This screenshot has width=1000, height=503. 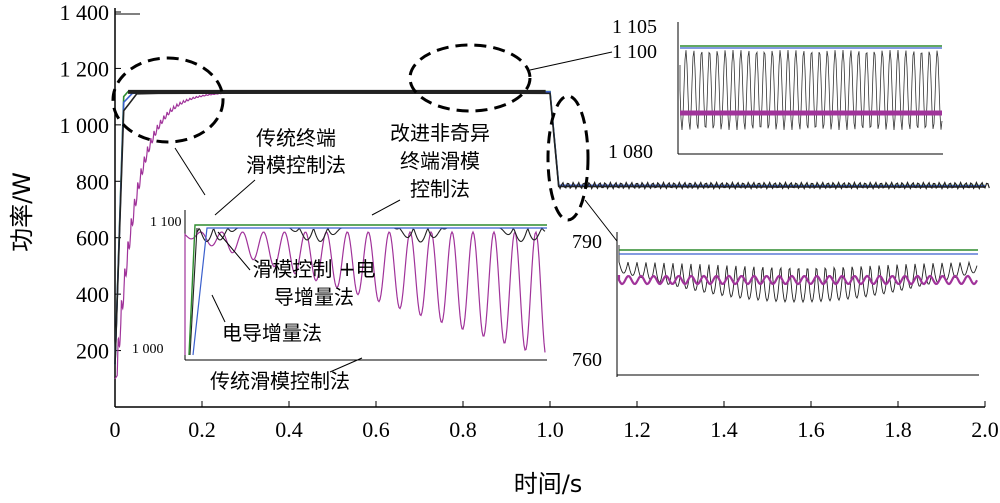 What do you see at coordinates (568, 158) in the screenshot?
I see `highlight-ellipse-step` at bounding box center [568, 158].